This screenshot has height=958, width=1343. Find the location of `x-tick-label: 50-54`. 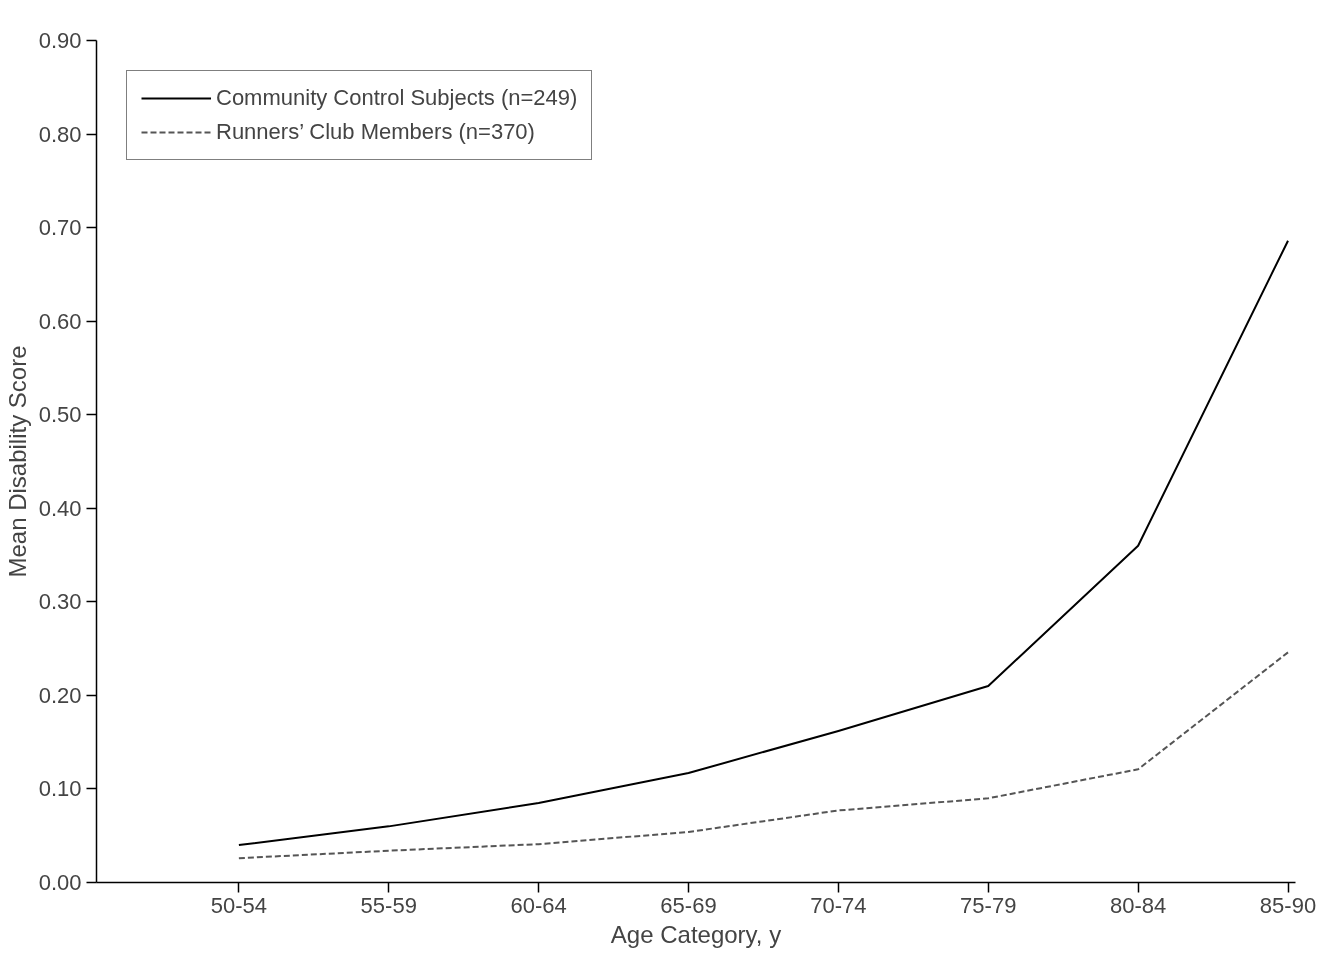

x-tick-label: 50-54 is located at coordinates (239, 905).